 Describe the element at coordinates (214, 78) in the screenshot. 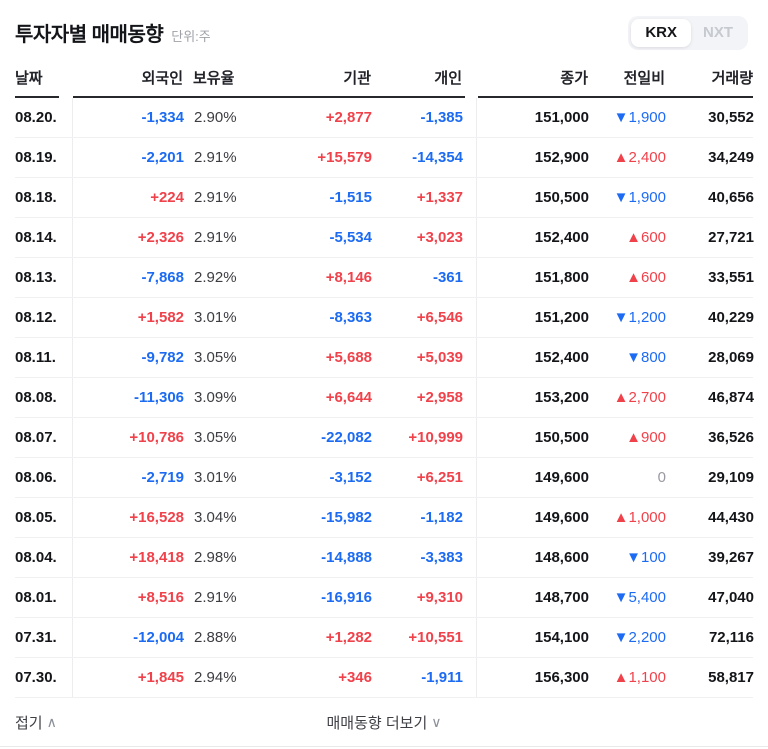

I see `column-header-ratio: 보유율` at that location.